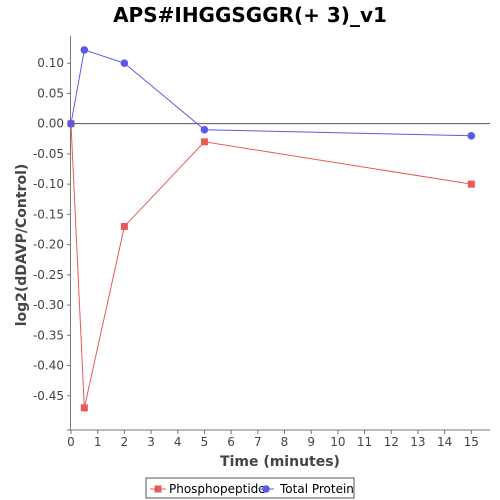 This screenshot has width=500, height=500. What do you see at coordinates (48, 396) in the screenshot?
I see `y-tick-label: -0.45` at bounding box center [48, 396].